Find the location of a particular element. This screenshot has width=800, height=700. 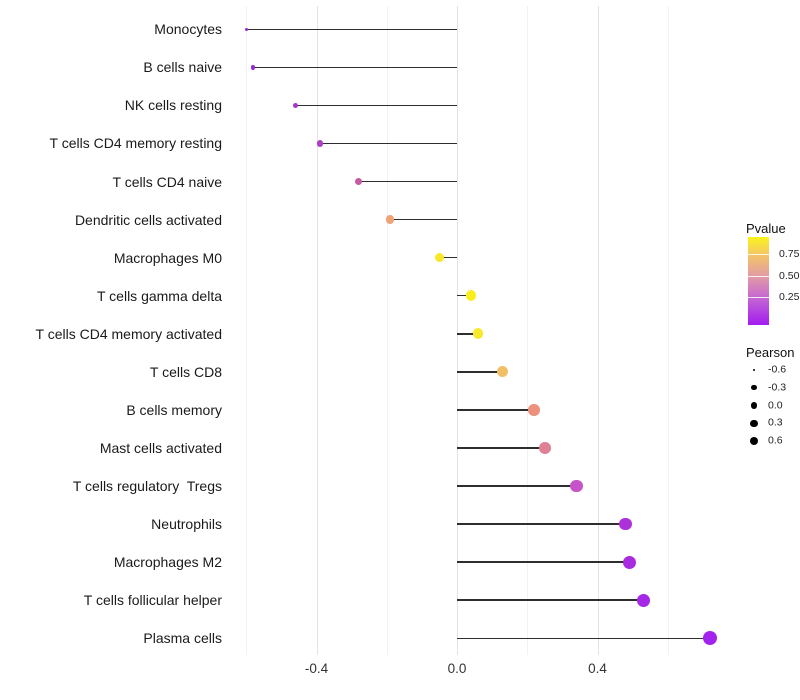

y-axis-label: Monocytes is located at coordinates (188, 29).